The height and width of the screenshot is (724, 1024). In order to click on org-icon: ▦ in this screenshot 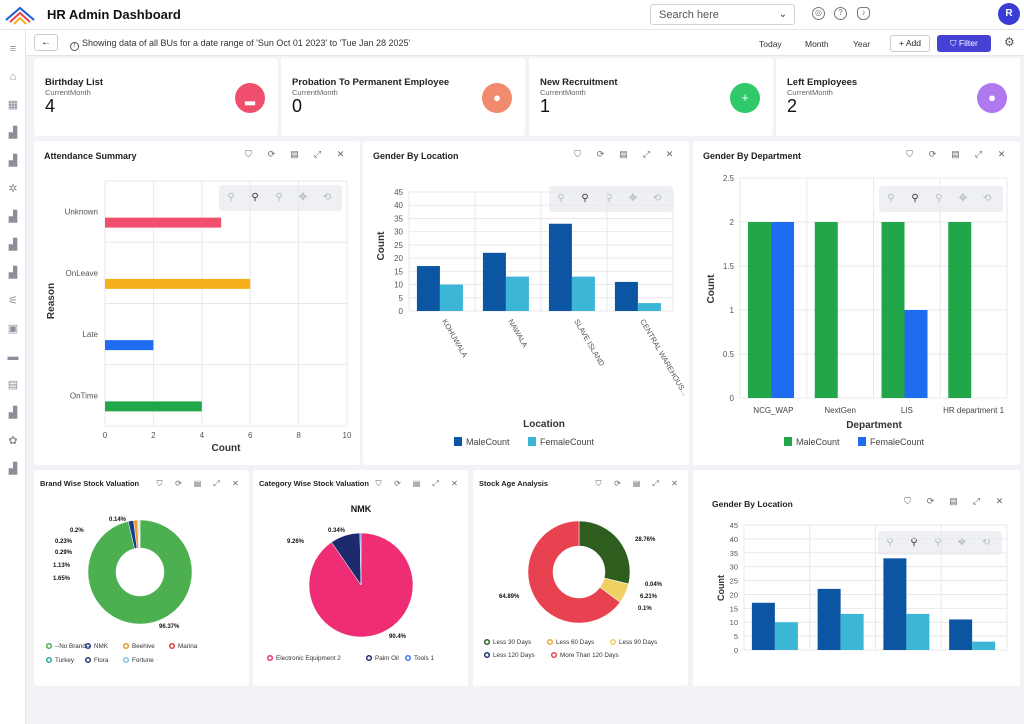, I will do `click(13, 105)`.